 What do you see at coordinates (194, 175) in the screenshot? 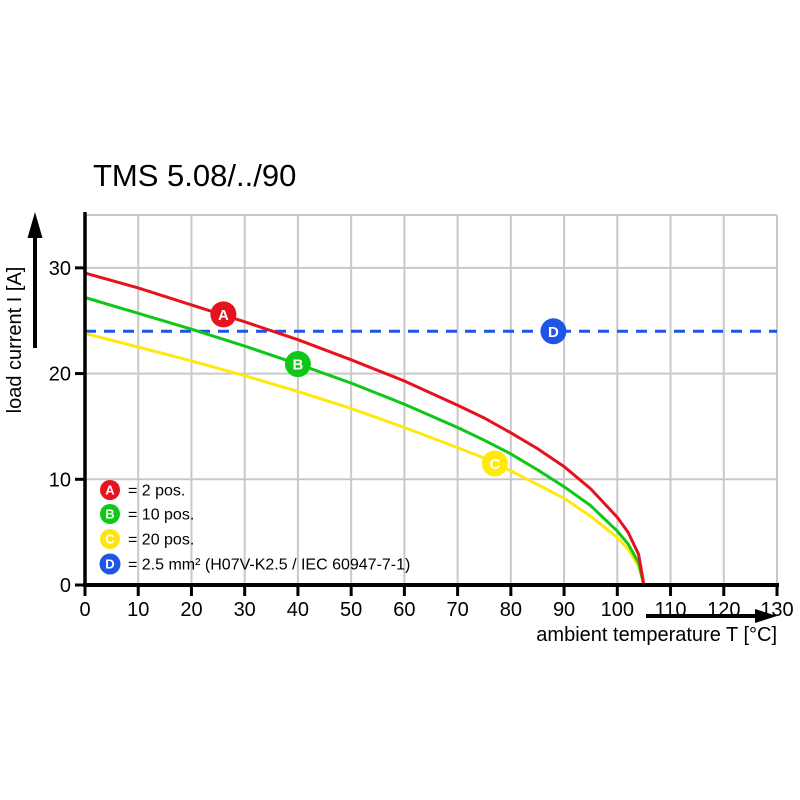
I see `page-title: TMS 5.08/../90` at bounding box center [194, 175].